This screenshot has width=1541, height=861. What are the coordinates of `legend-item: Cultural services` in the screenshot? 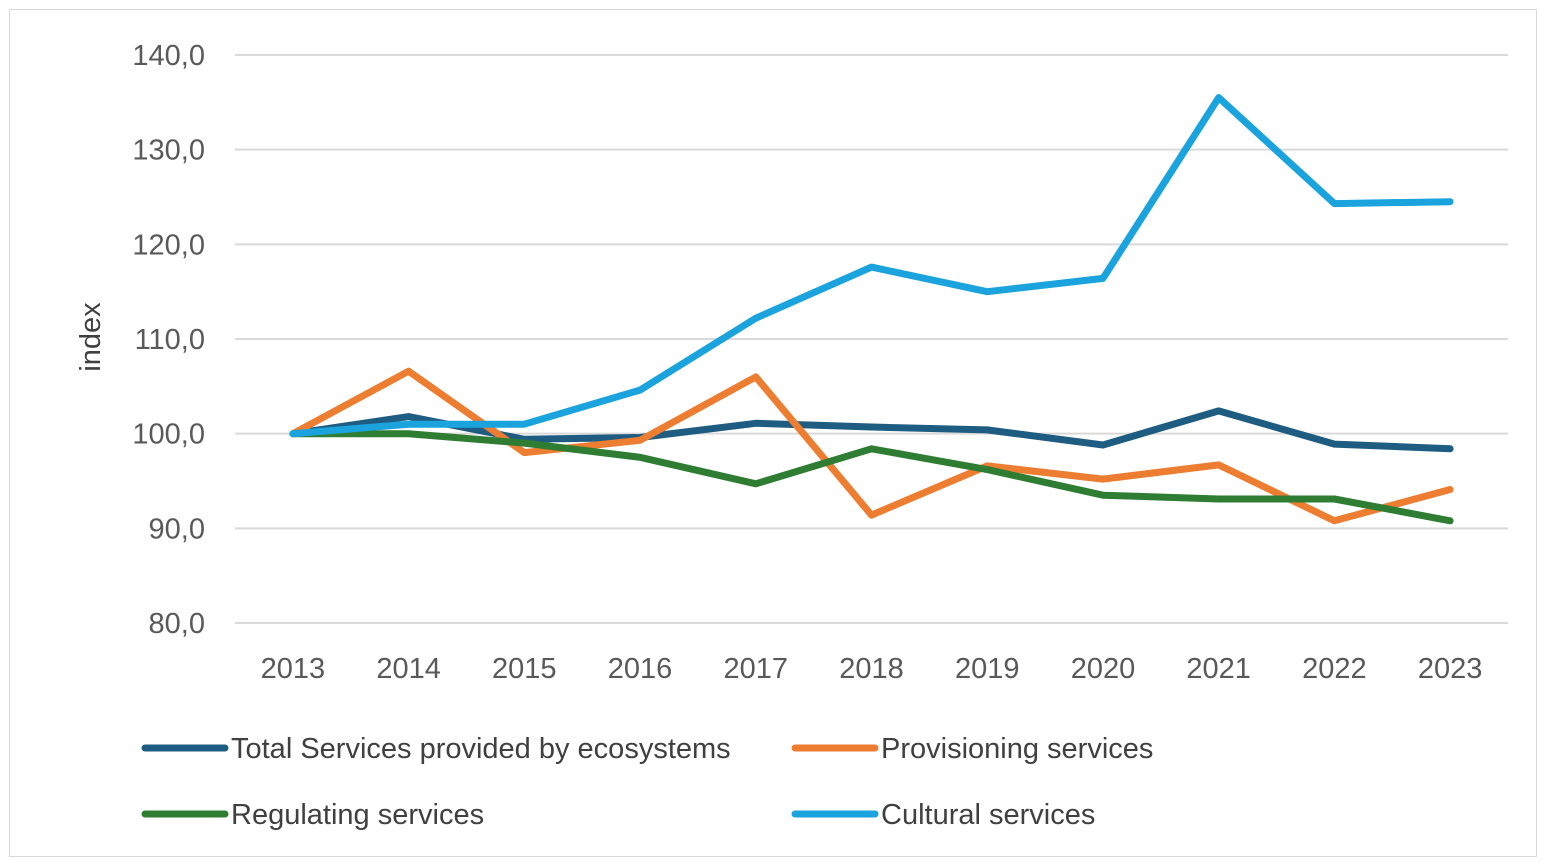 It's located at (943, 815).